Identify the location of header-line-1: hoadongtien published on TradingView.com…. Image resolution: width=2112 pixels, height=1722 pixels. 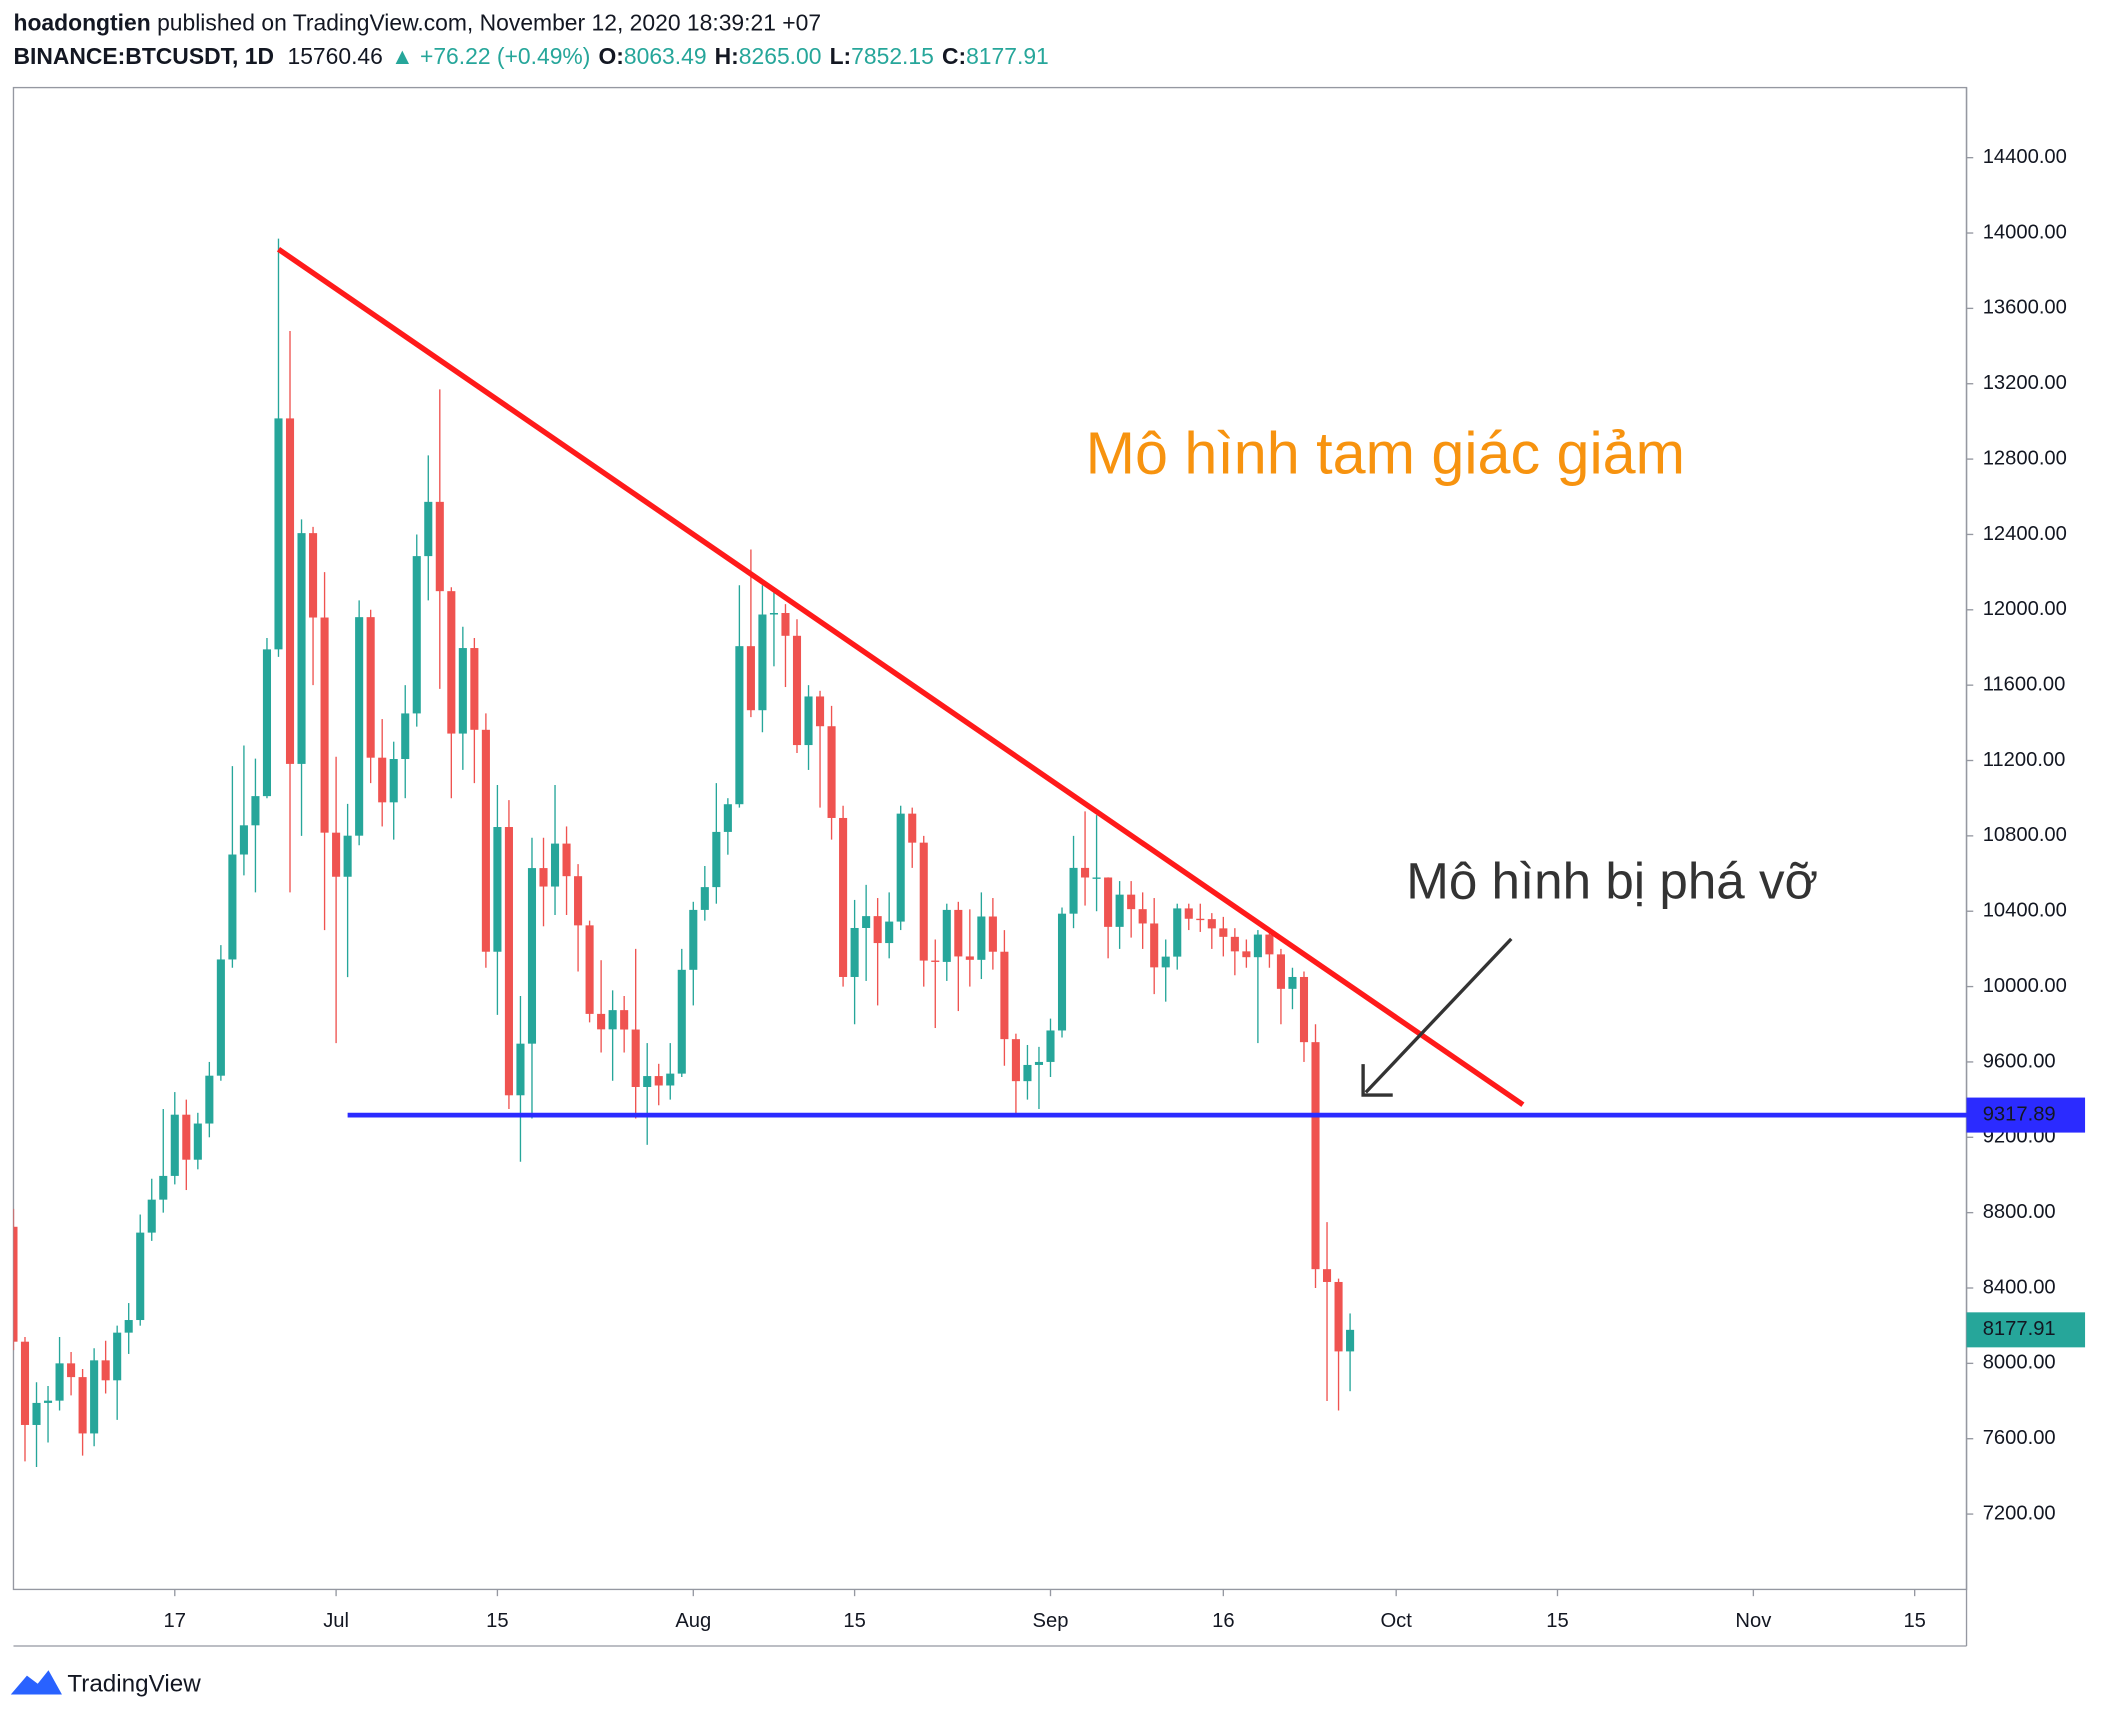
(417, 22).